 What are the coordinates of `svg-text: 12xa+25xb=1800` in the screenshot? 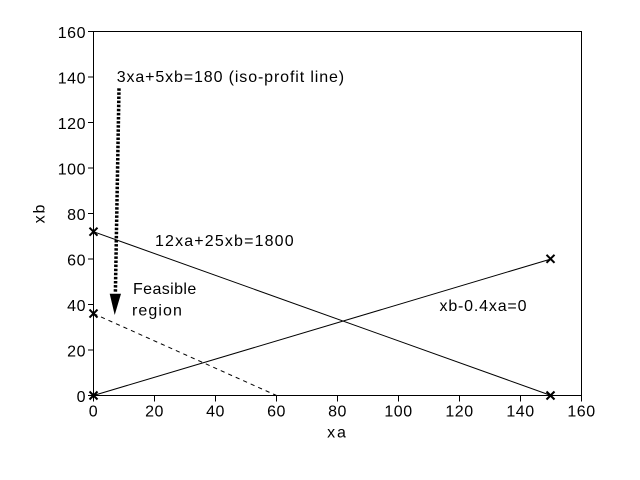 It's located at (225, 241).